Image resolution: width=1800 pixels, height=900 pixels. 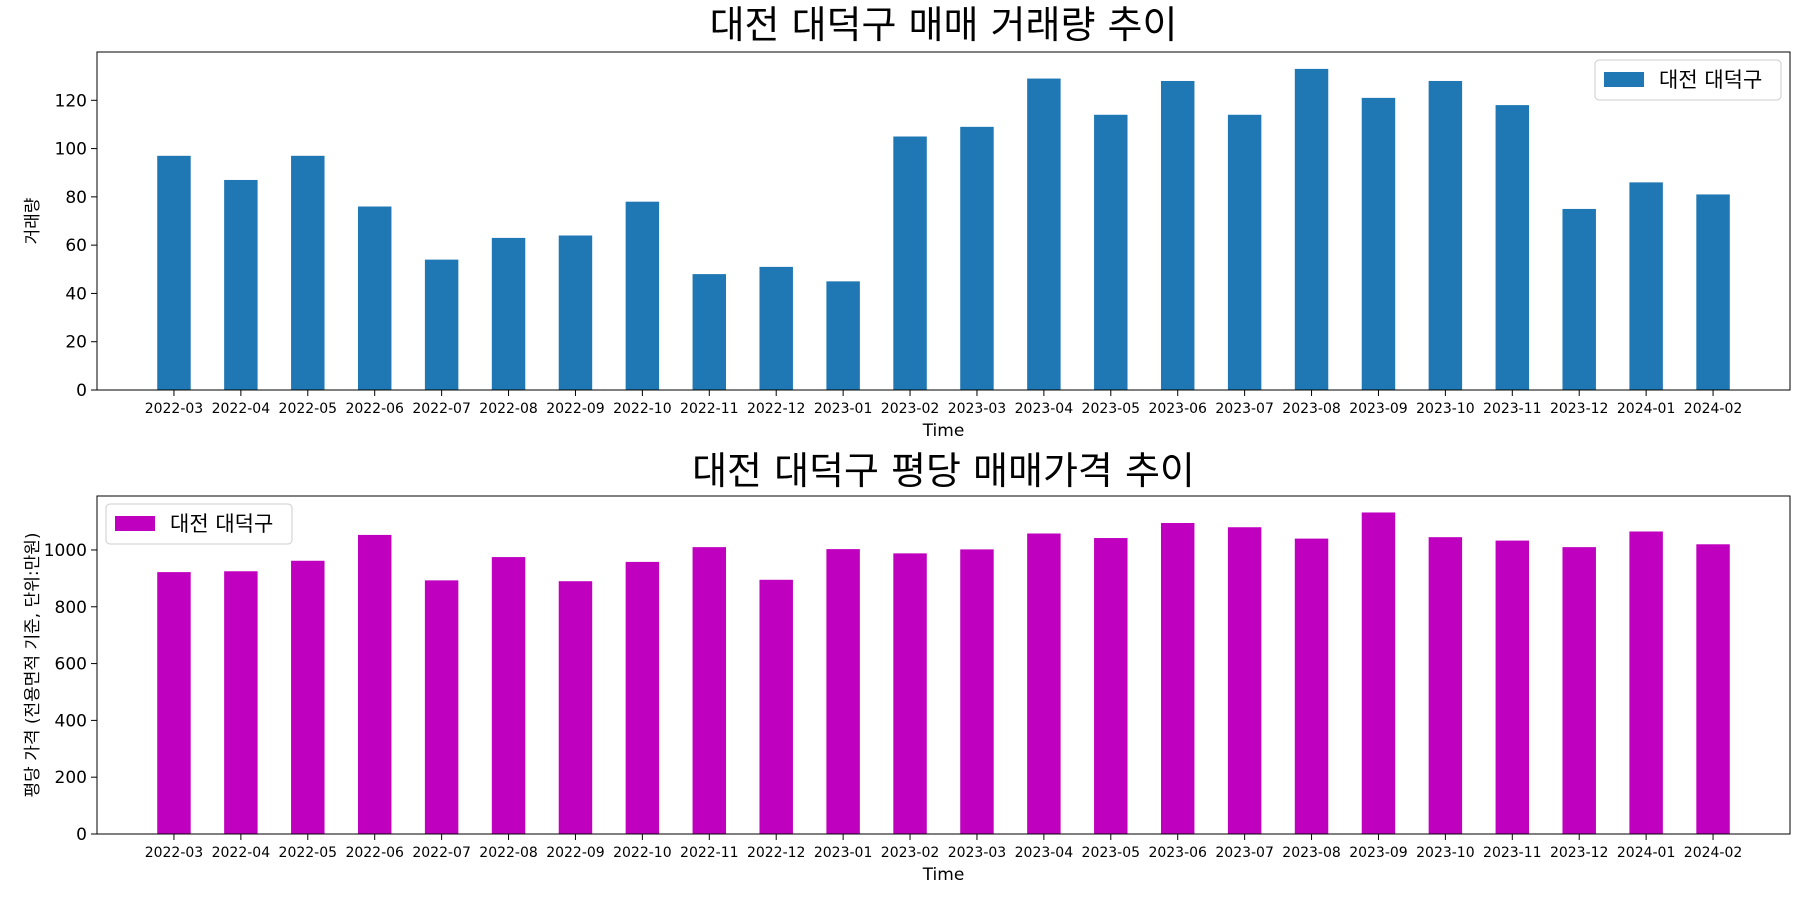 What do you see at coordinates (977, 409) in the screenshot?
I see `x-tick-label: 2023-03` at bounding box center [977, 409].